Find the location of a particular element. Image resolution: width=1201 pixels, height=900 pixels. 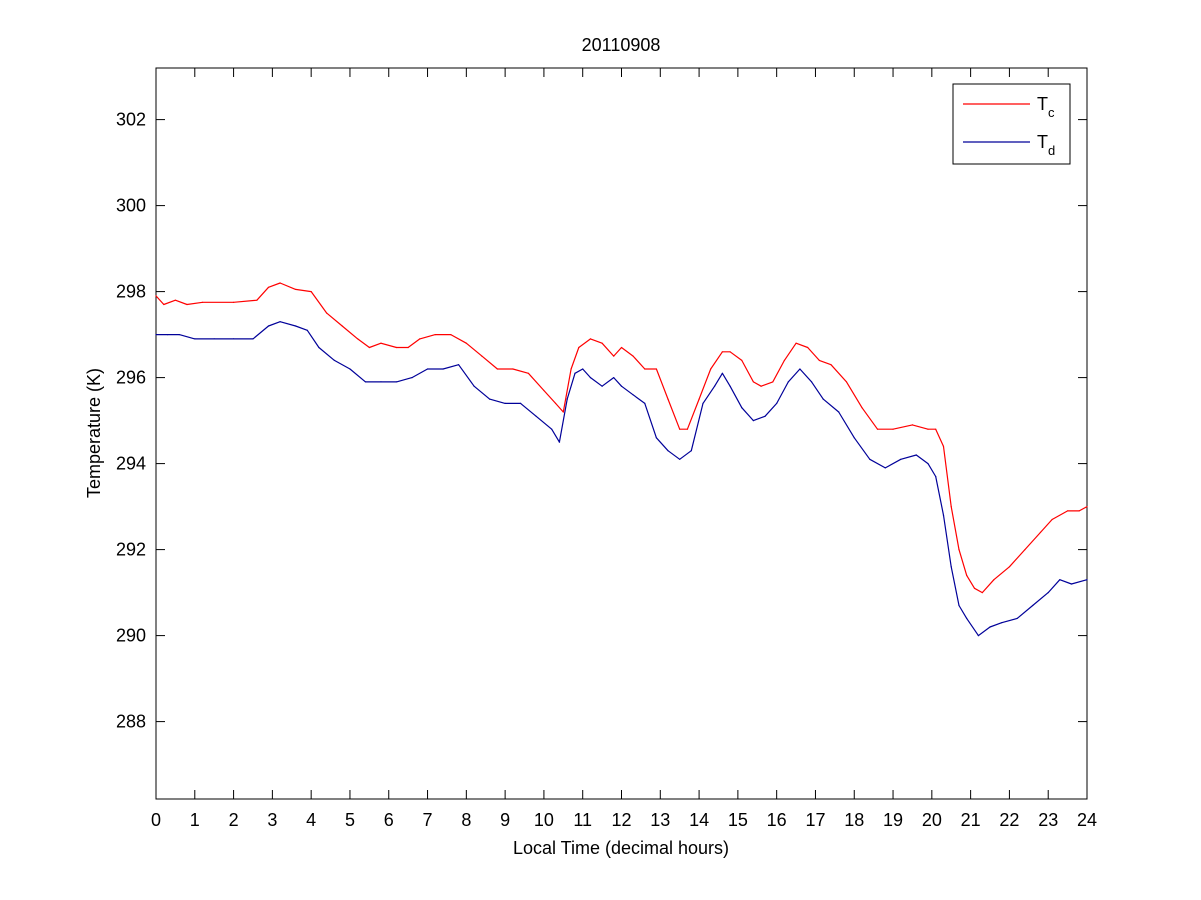

x-tick-label: 24 is located at coordinates (1087, 820).